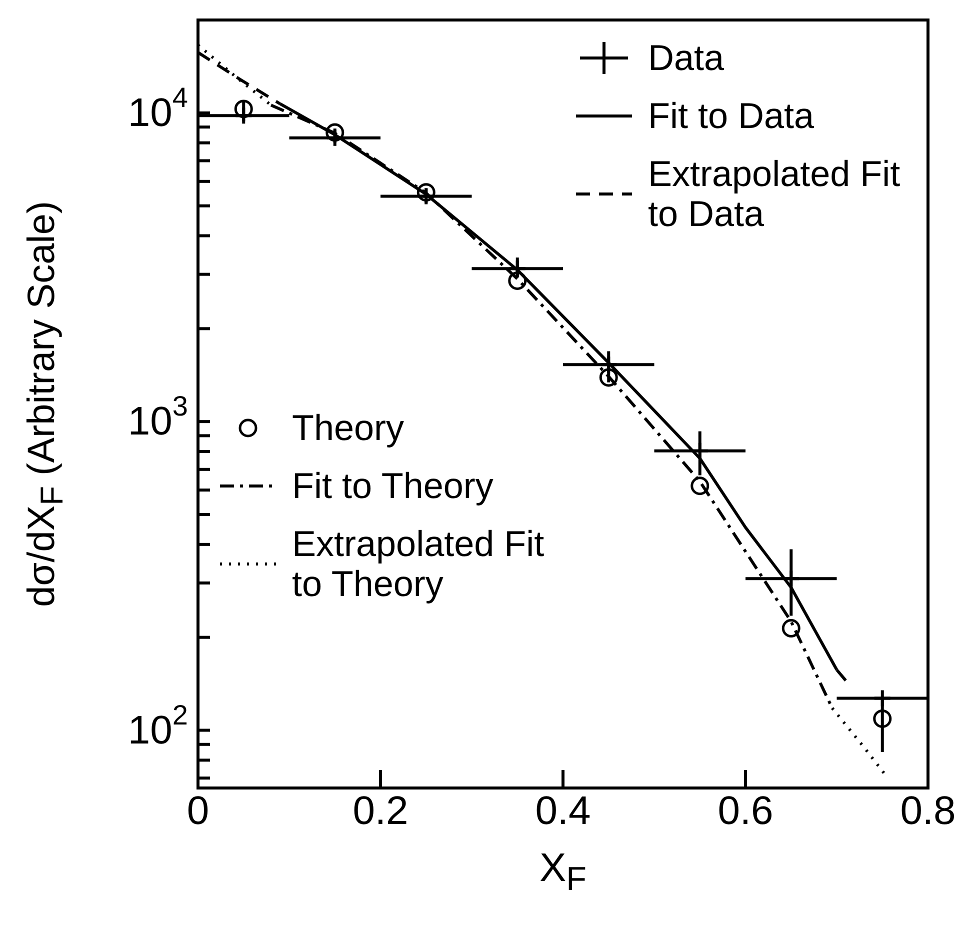 The width and height of the screenshot is (967, 927). What do you see at coordinates (158, 108) in the screenshot?
I see `y-tick-label: 10$^{4}$` at bounding box center [158, 108].